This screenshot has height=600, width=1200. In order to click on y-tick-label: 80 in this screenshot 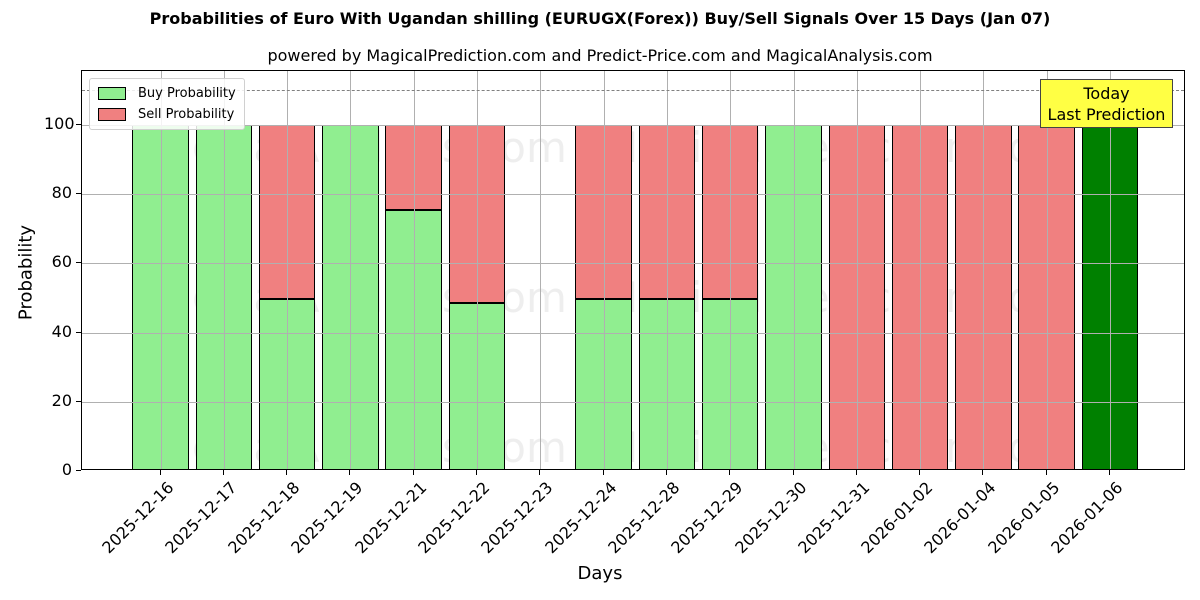, I will do `click(61, 193)`.